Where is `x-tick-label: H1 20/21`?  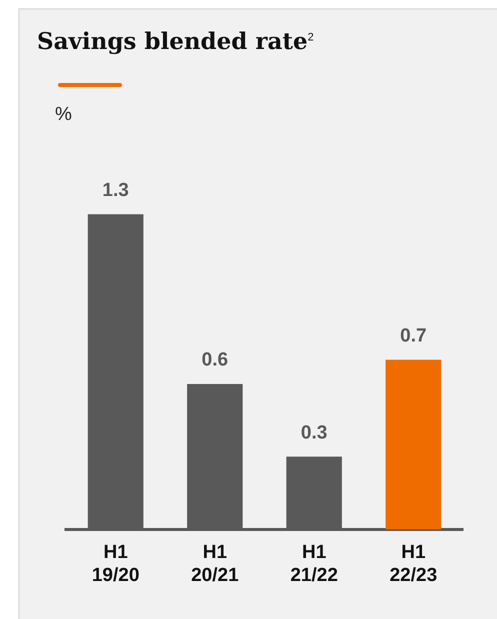
x-tick-label: H1 20/21 is located at coordinates (215, 564).